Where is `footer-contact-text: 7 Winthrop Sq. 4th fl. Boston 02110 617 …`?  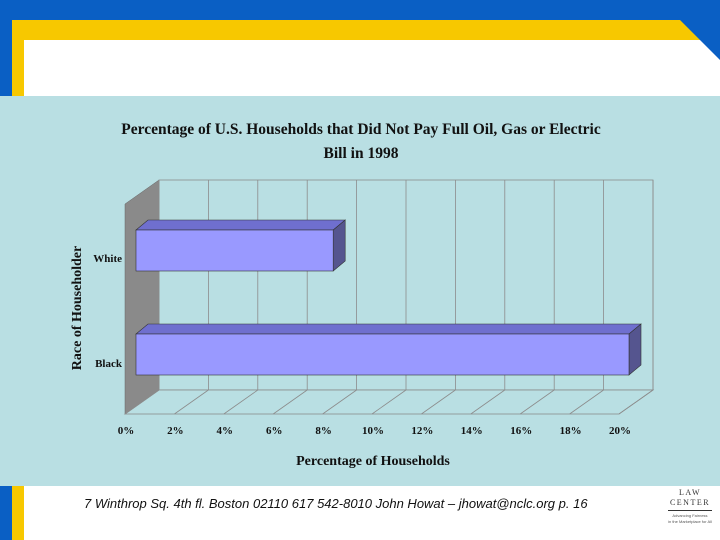
footer-contact-text: 7 Winthrop Sq. 4th fl. Boston 02110 617 … is located at coordinates (336, 503).